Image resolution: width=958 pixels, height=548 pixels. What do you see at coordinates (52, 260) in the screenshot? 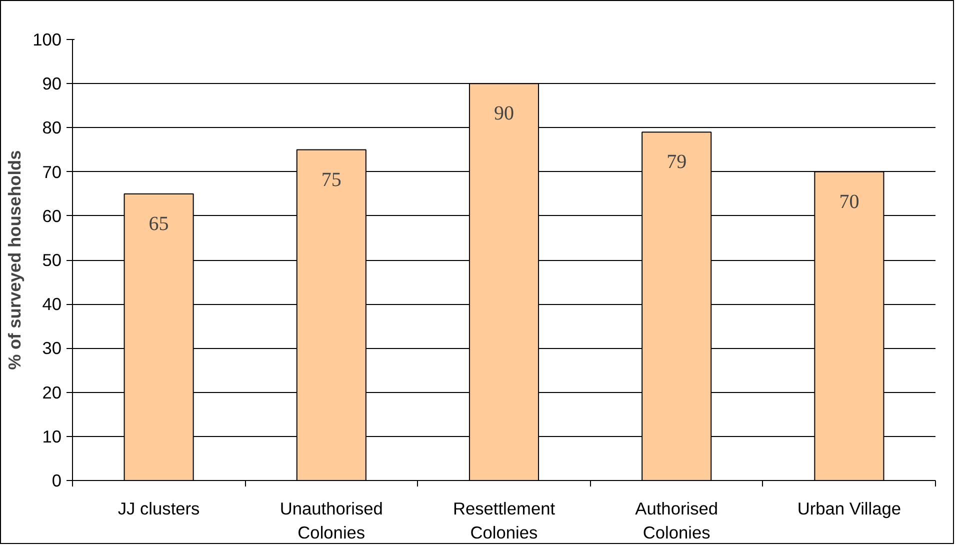
I see `y-tick-label: 50` at bounding box center [52, 260].